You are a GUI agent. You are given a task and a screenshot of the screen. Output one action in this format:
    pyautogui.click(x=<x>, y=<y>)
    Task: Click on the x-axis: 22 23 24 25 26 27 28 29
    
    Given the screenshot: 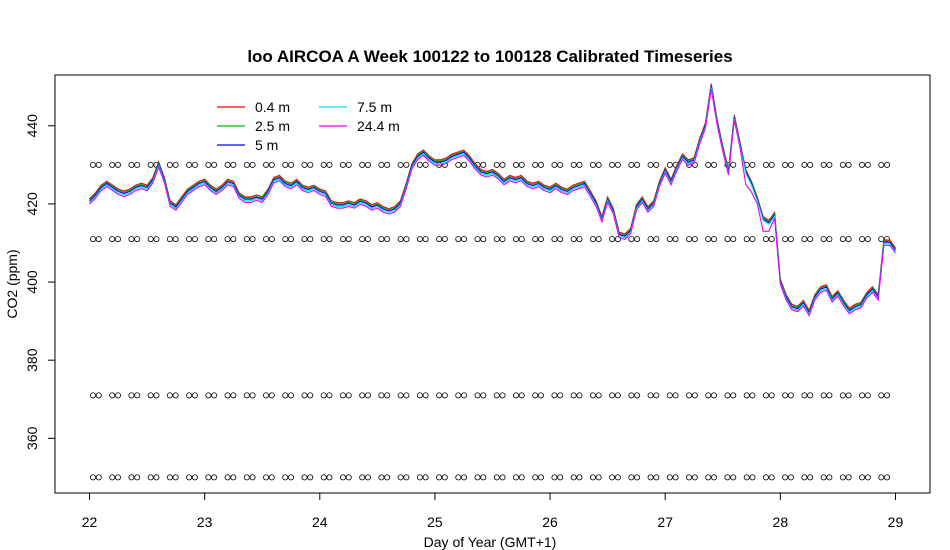 What is the action you would take?
    pyautogui.click(x=493, y=511)
    